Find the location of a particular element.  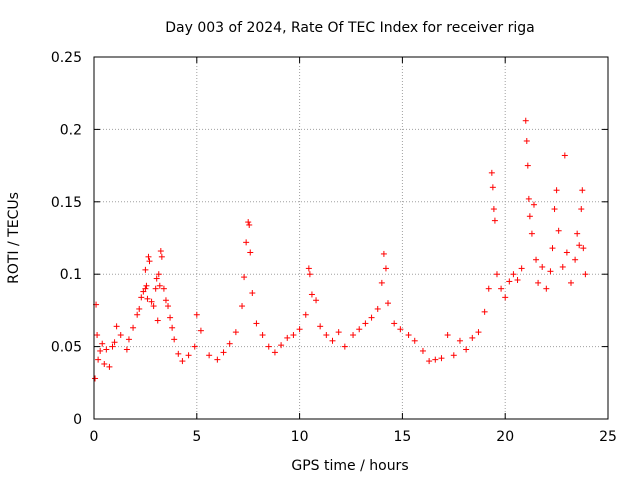

x-tick-label: 15 is located at coordinates (402, 437).